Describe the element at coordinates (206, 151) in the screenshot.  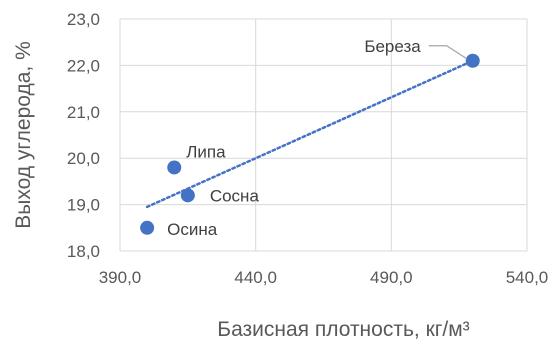
I see `data-label: Липа` at that location.